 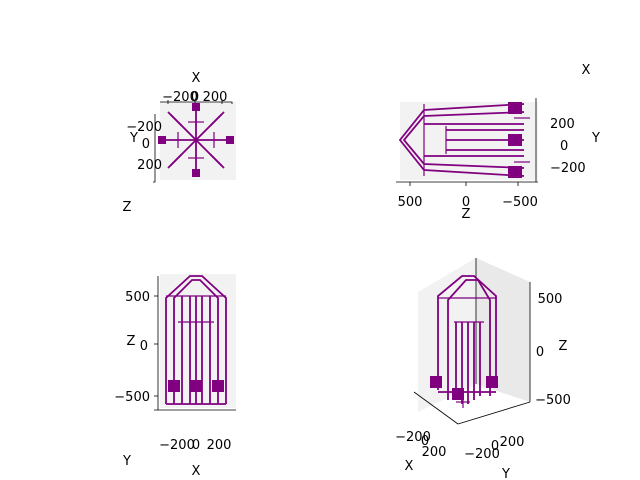 I want to click on side-structure, so click(x=464, y=140).